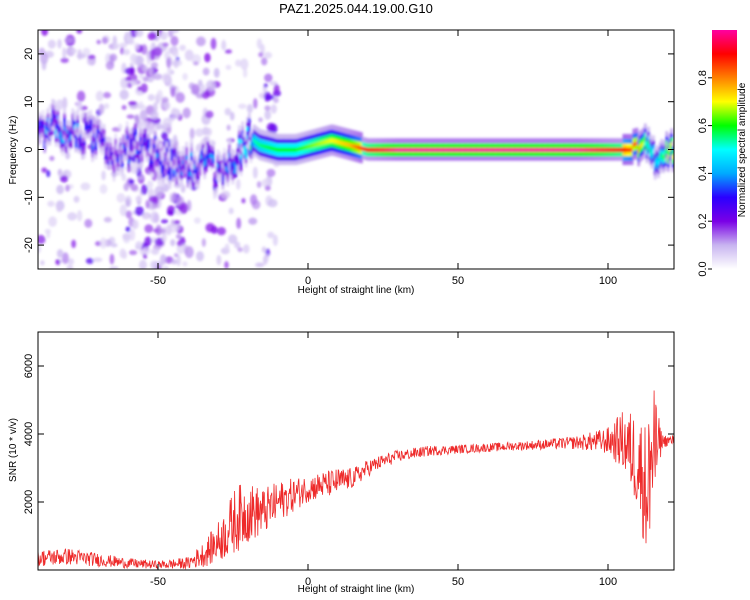 This screenshot has height=600, width=750. What do you see at coordinates (29, 366) in the screenshot?
I see `snr-y-tick-label: 6000` at bounding box center [29, 366].